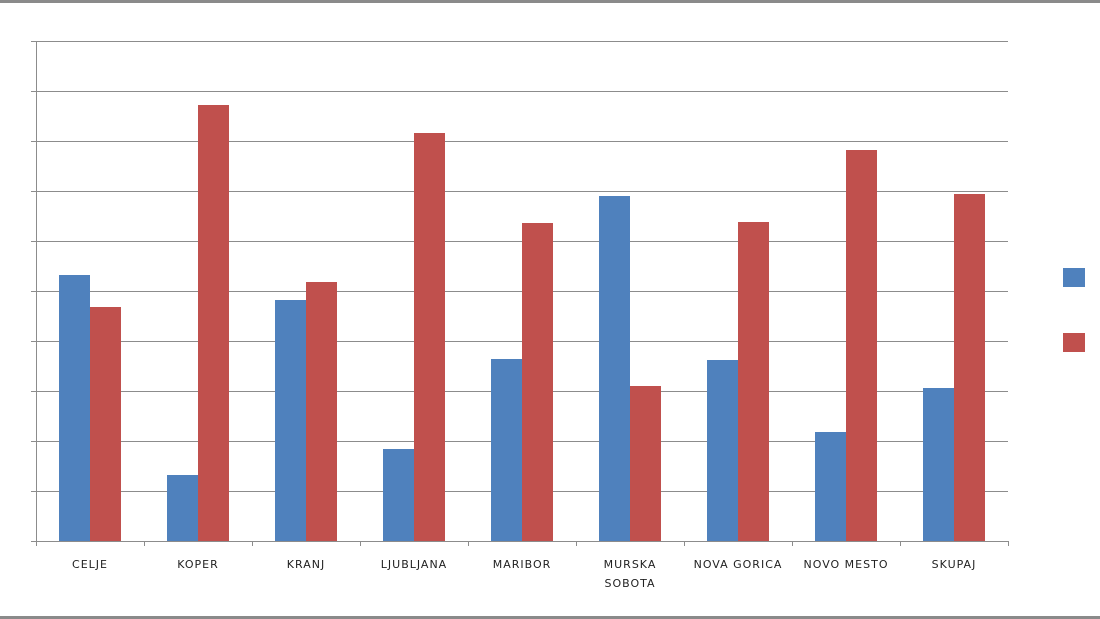 The height and width of the screenshot is (619, 1100). What do you see at coordinates (90, 564) in the screenshot?
I see `x-tick-label: CELJE` at bounding box center [90, 564].